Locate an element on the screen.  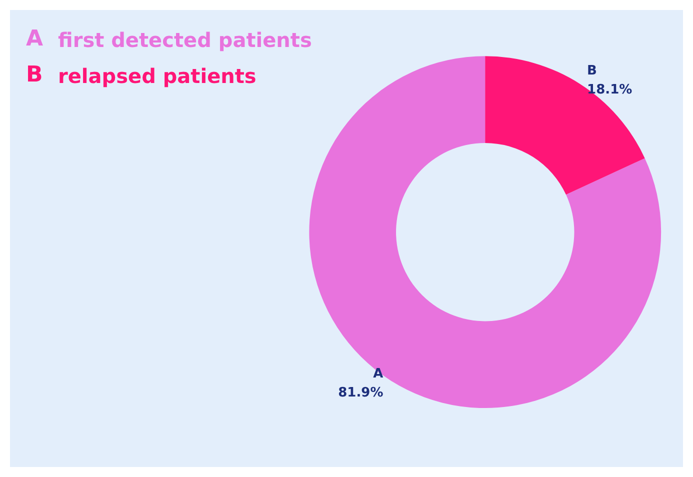
data-label: 18.1% is located at coordinates (609, 90).